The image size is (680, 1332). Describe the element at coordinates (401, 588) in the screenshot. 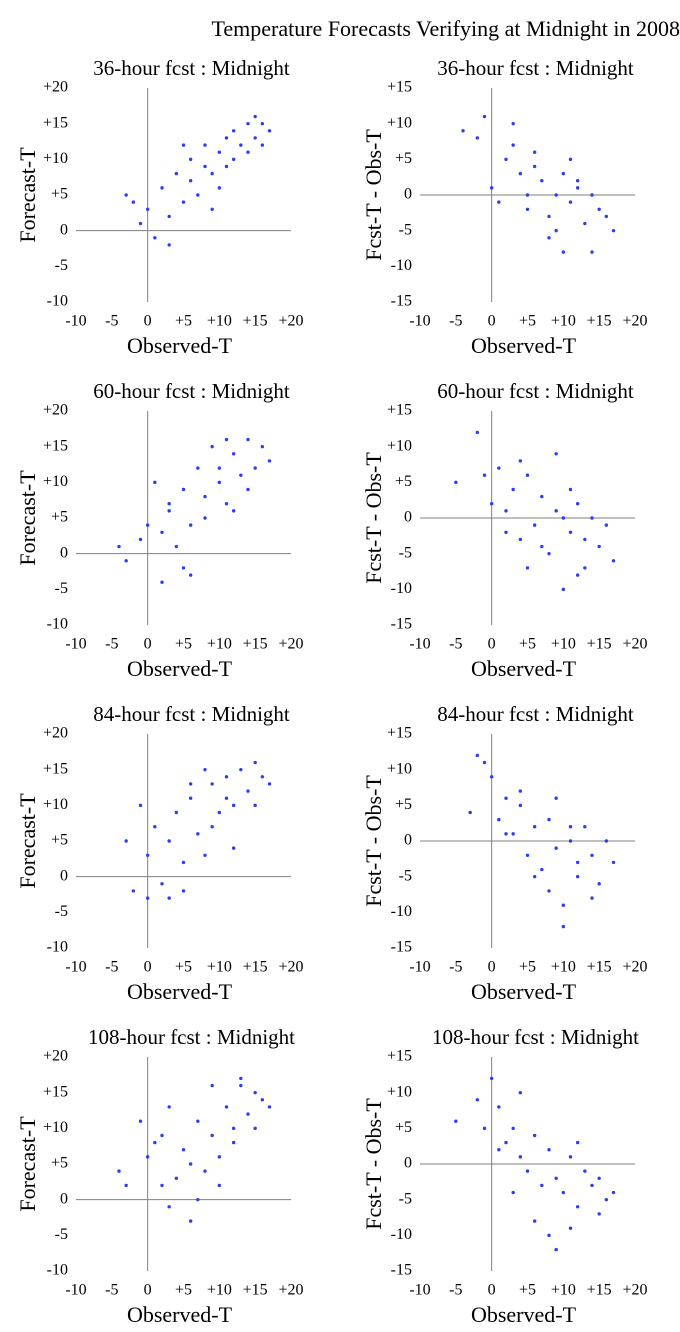

I see `y-tick-label: -10` at that location.